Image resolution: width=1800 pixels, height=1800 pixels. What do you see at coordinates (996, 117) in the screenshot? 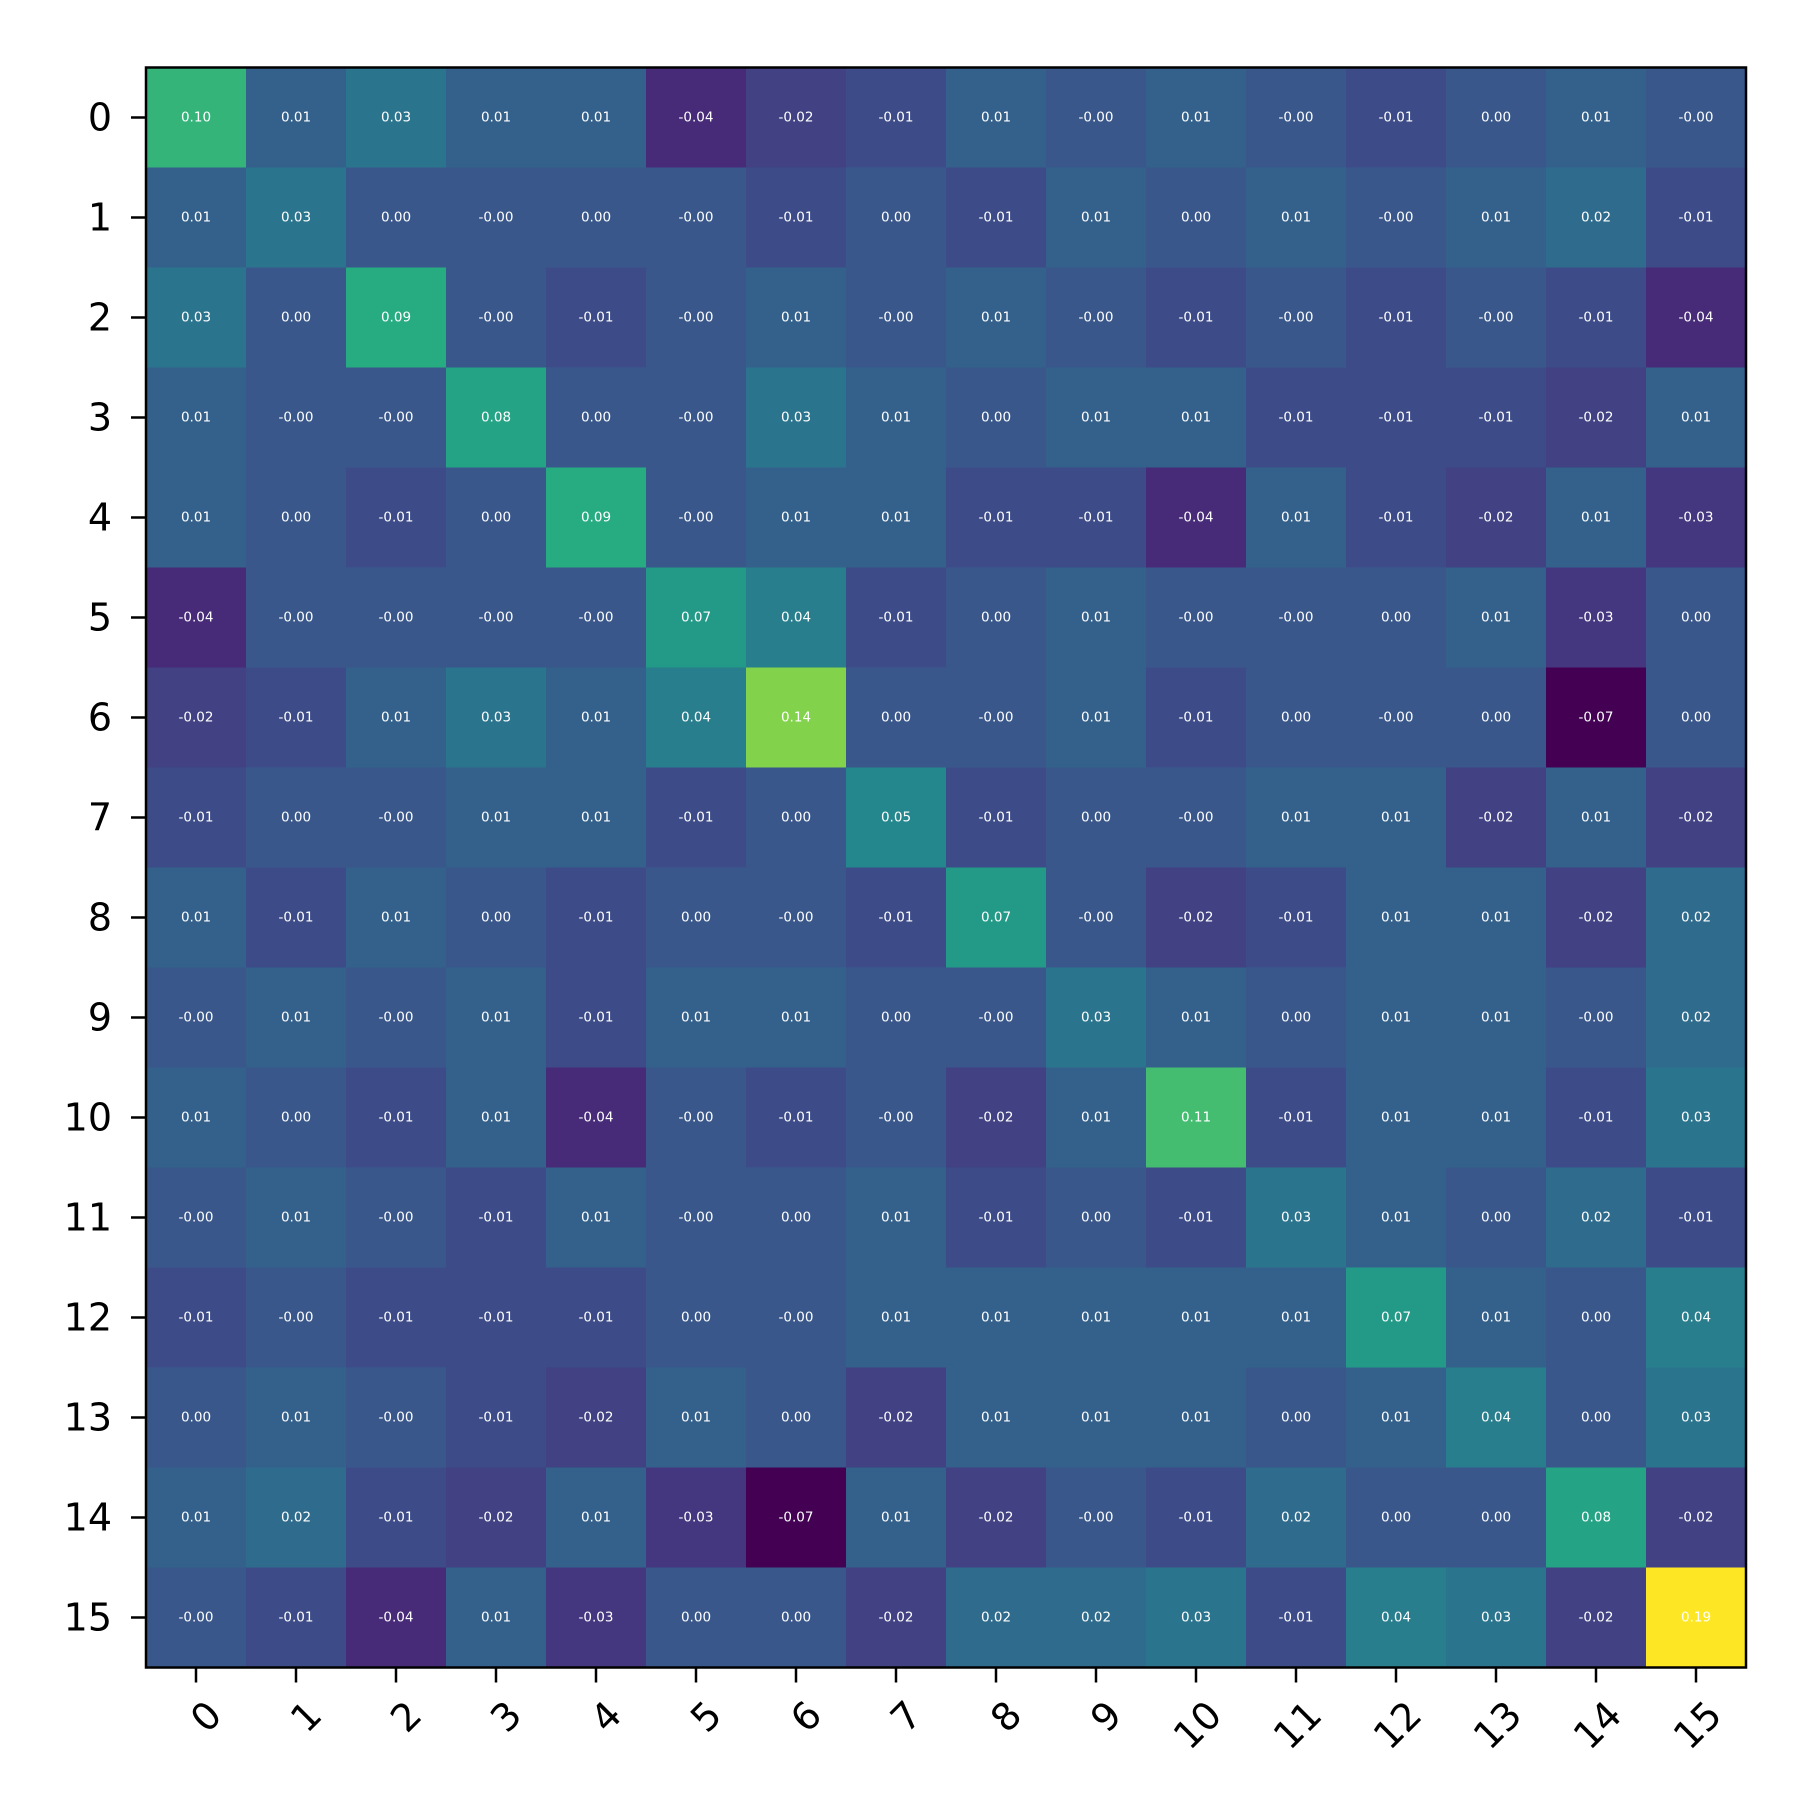
I see `heatmap-cell-r0-c8` at bounding box center [996, 117].